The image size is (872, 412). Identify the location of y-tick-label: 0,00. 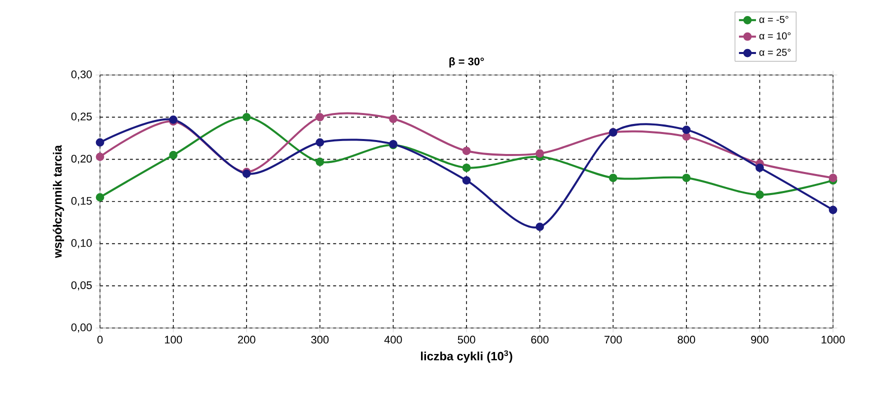
(81, 328).